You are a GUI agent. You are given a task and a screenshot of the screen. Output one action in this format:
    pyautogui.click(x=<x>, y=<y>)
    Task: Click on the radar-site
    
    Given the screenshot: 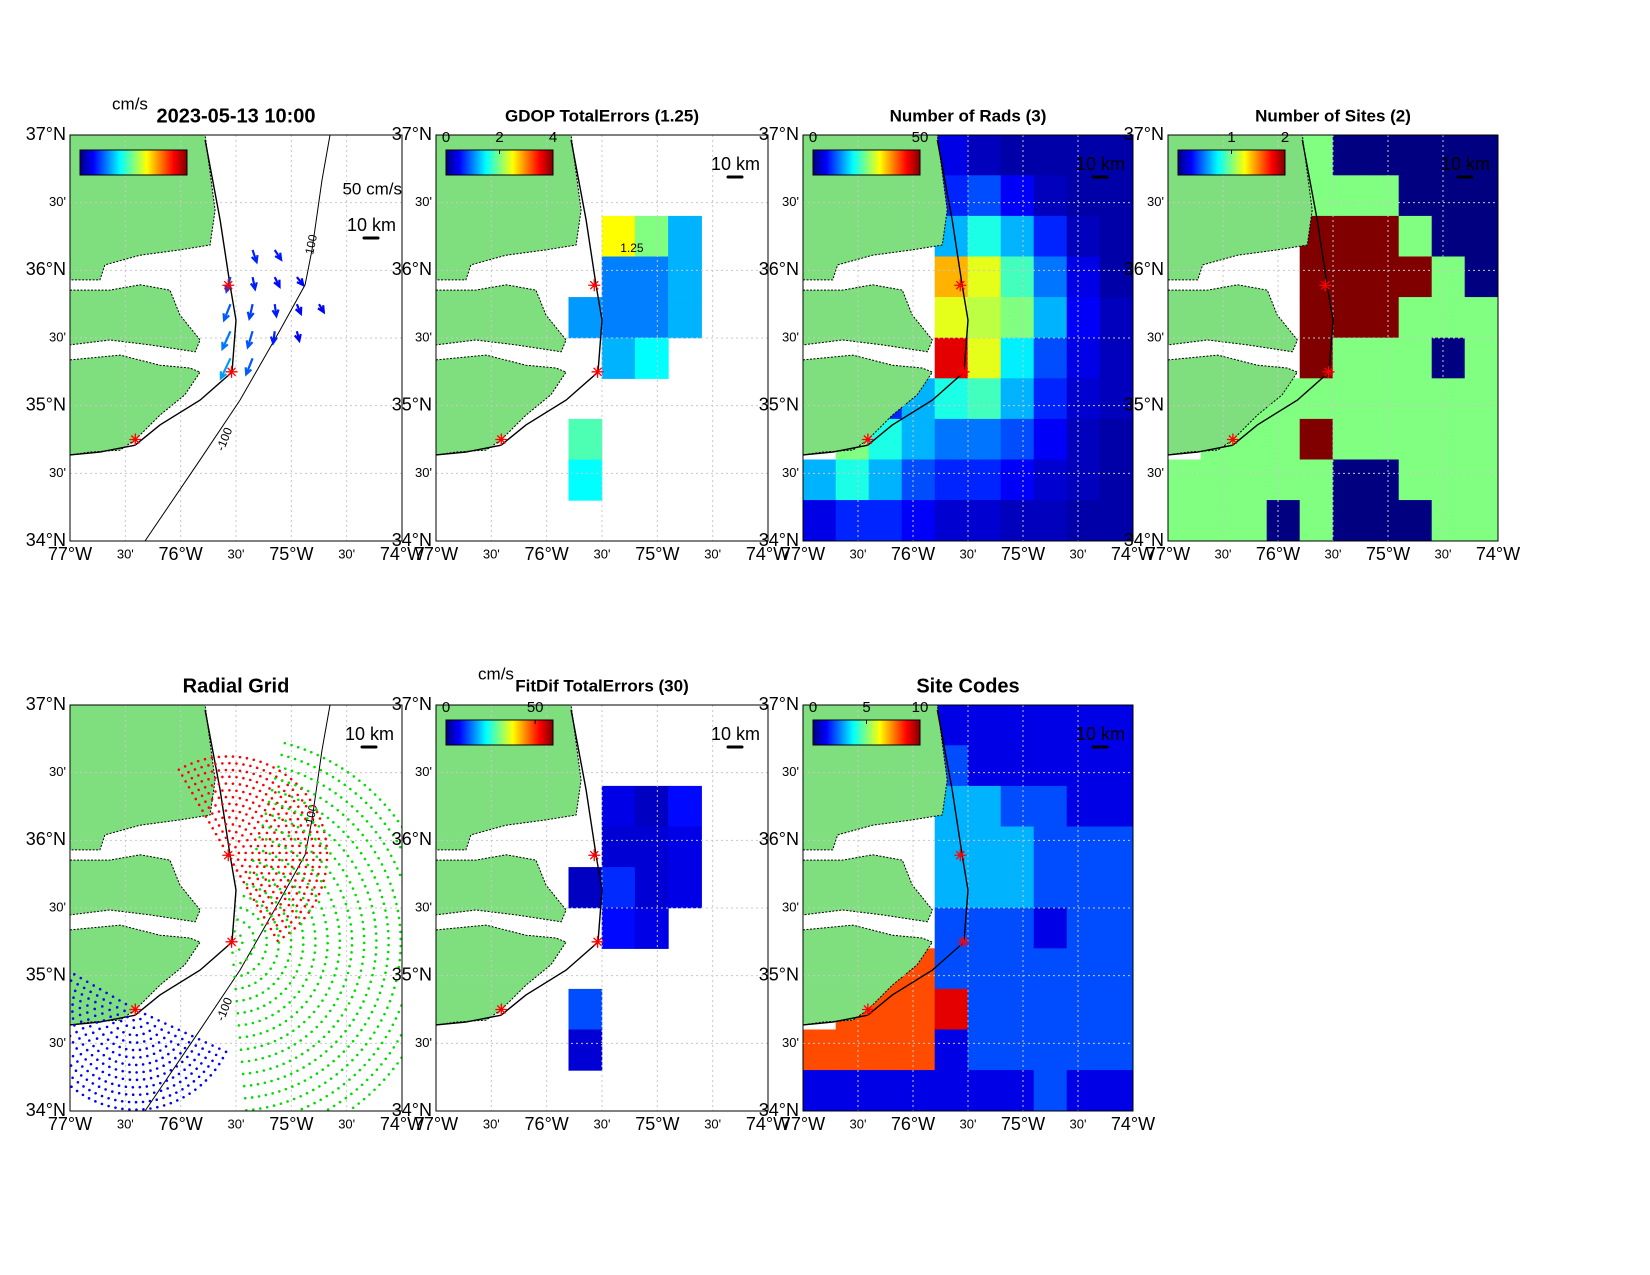 What is the action you would take?
    pyautogui.click(x=963, y=371)
    